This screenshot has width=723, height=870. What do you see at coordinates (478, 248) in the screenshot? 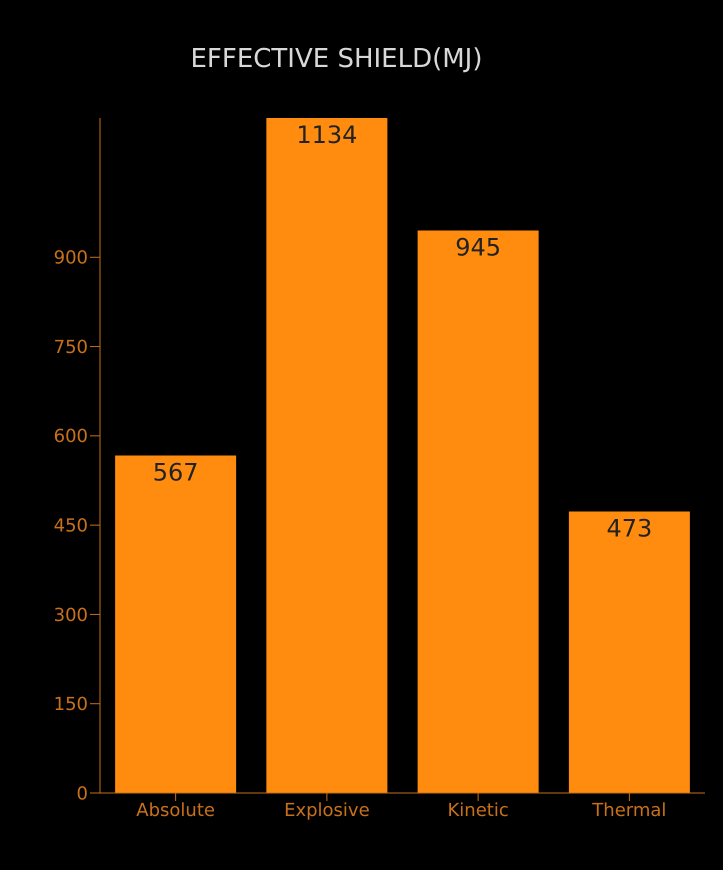
I see `data-label: 945` at bounding box center [478, 248].